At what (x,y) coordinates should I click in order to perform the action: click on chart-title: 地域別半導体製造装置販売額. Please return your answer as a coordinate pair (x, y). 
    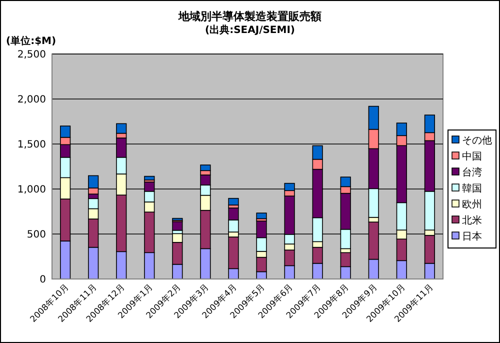
    Looking at the image, I should click on (250, 16).